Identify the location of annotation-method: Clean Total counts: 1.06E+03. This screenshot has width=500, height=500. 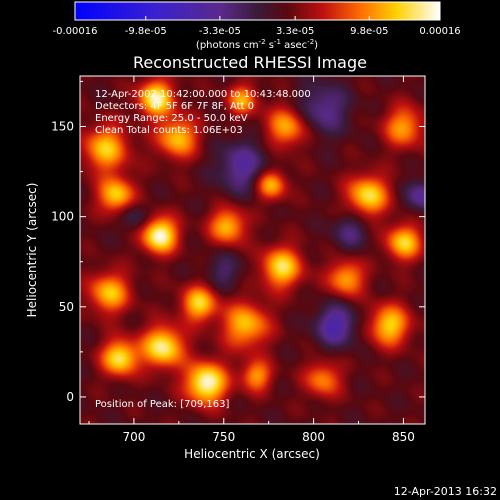
(169, 130).